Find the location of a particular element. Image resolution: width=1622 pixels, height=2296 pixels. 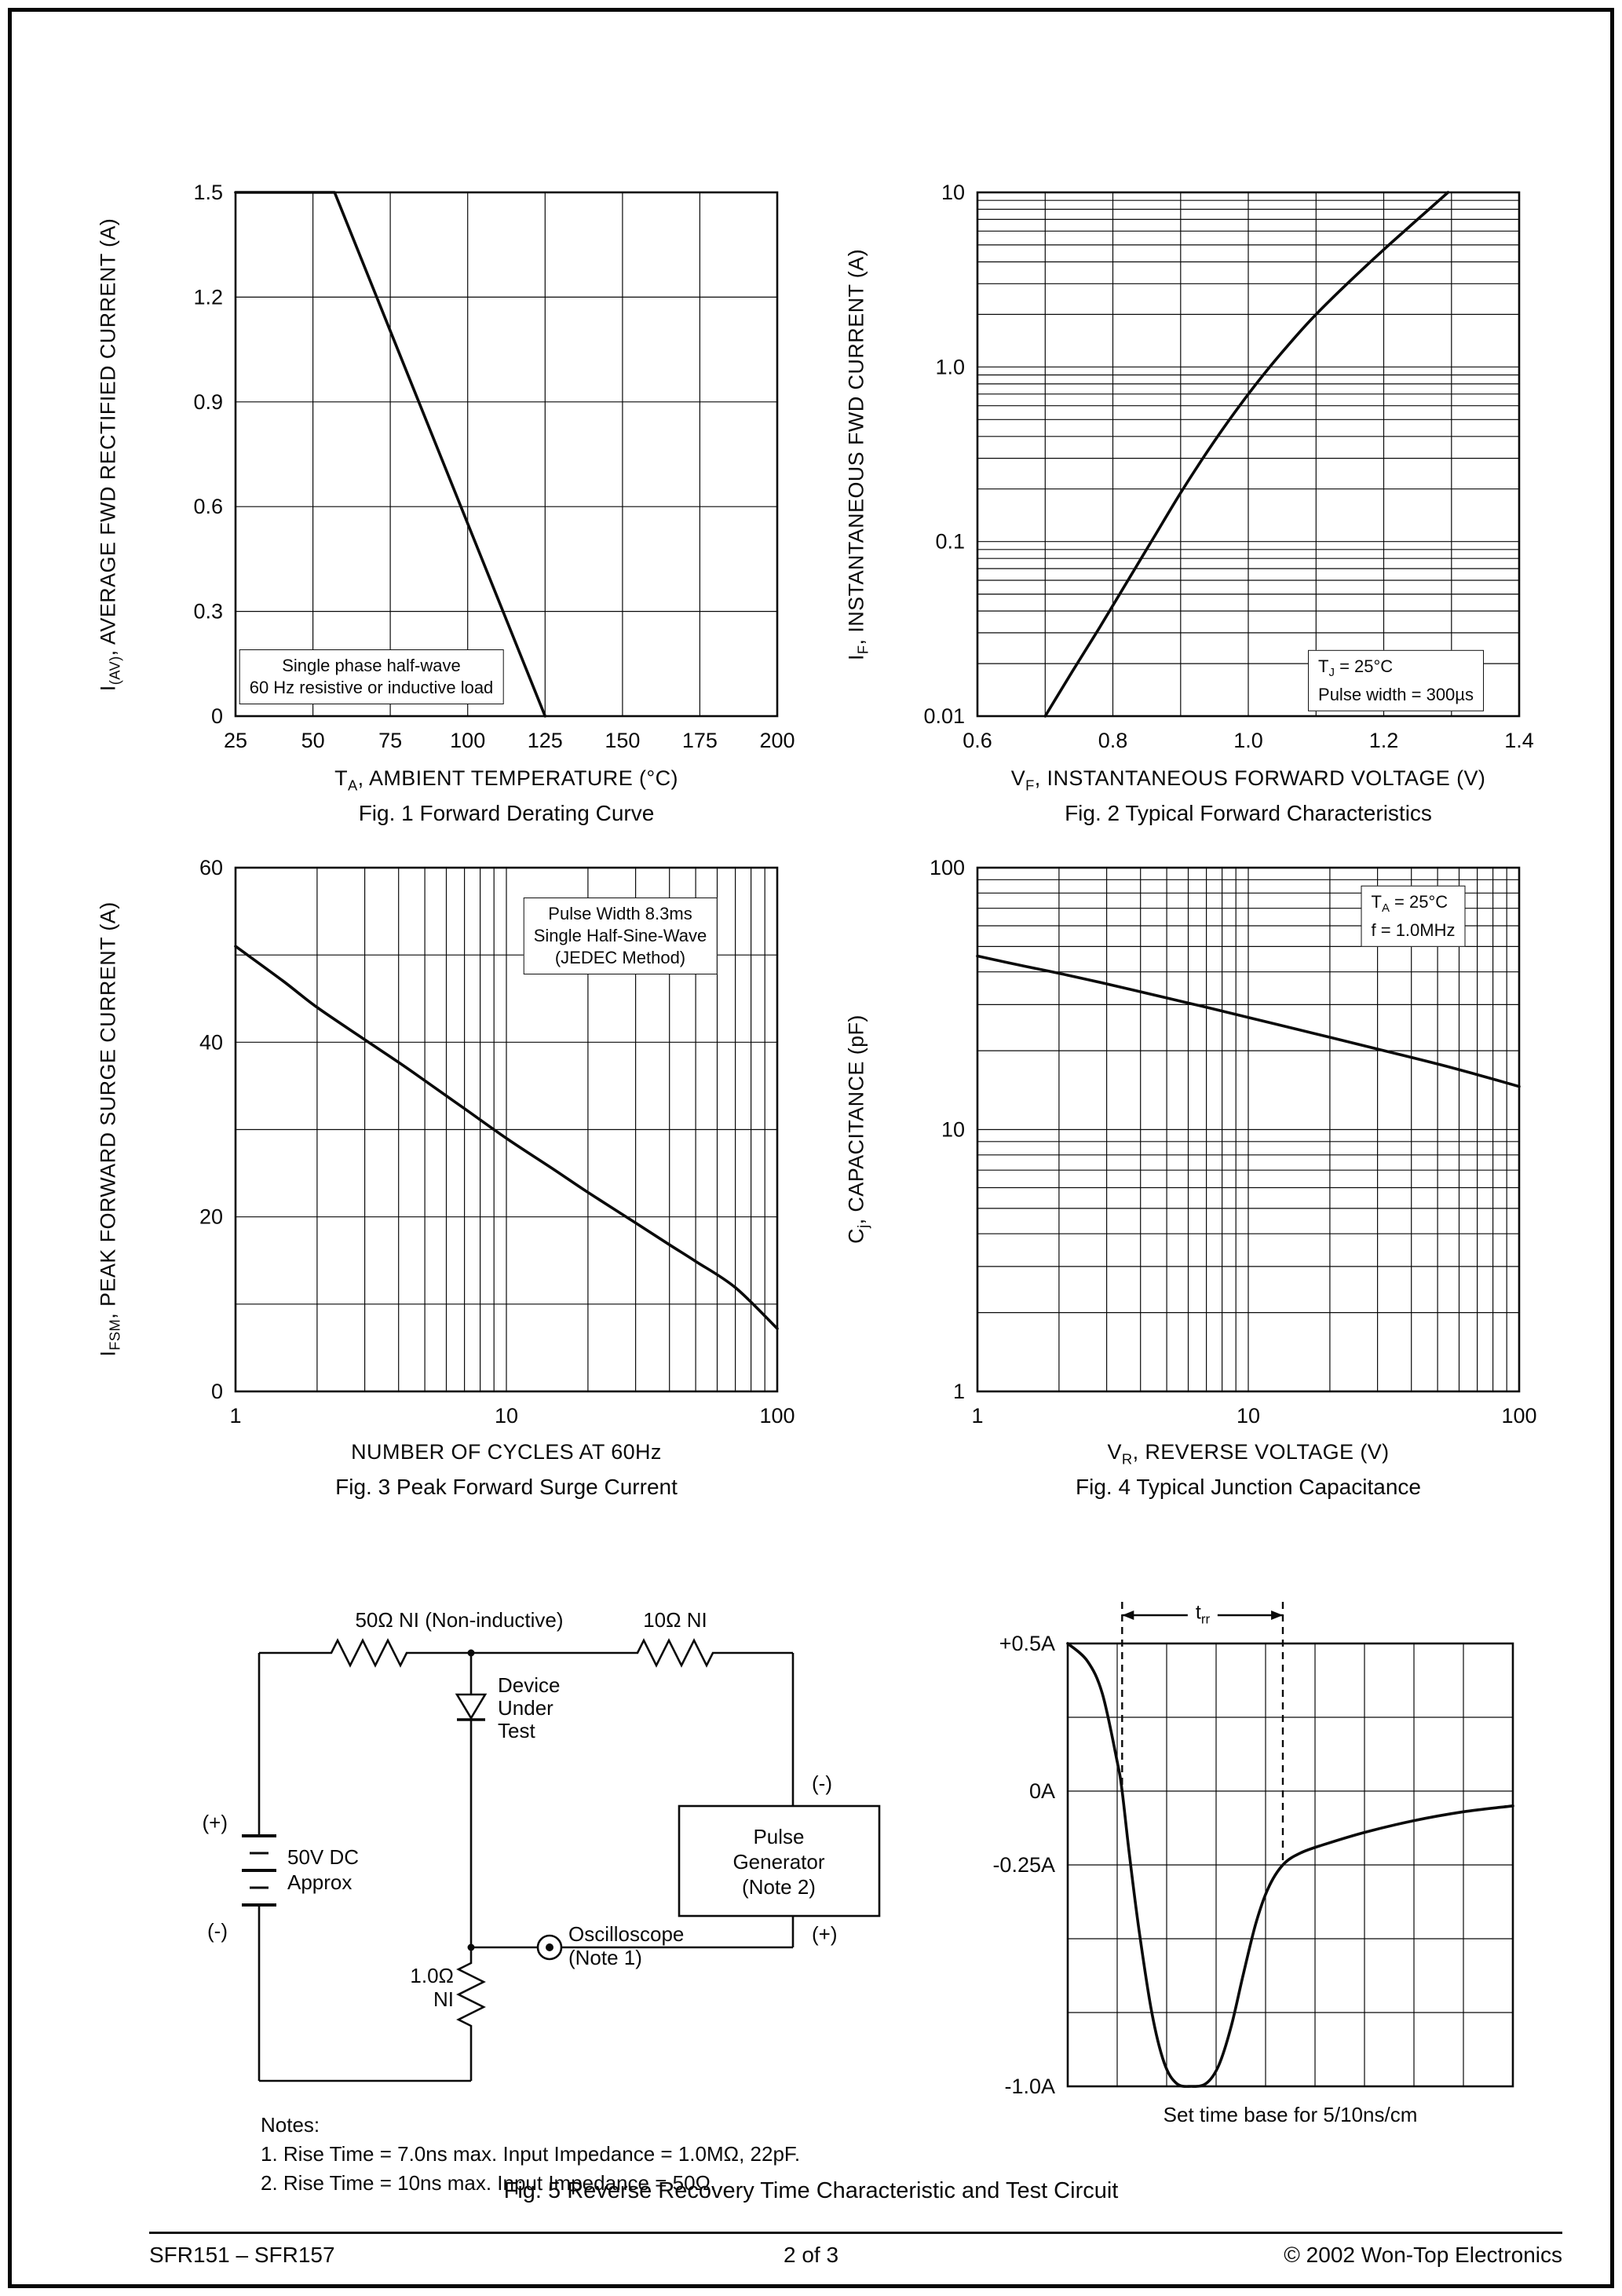

fig1-gridlines is located at coordinates (506, 454).